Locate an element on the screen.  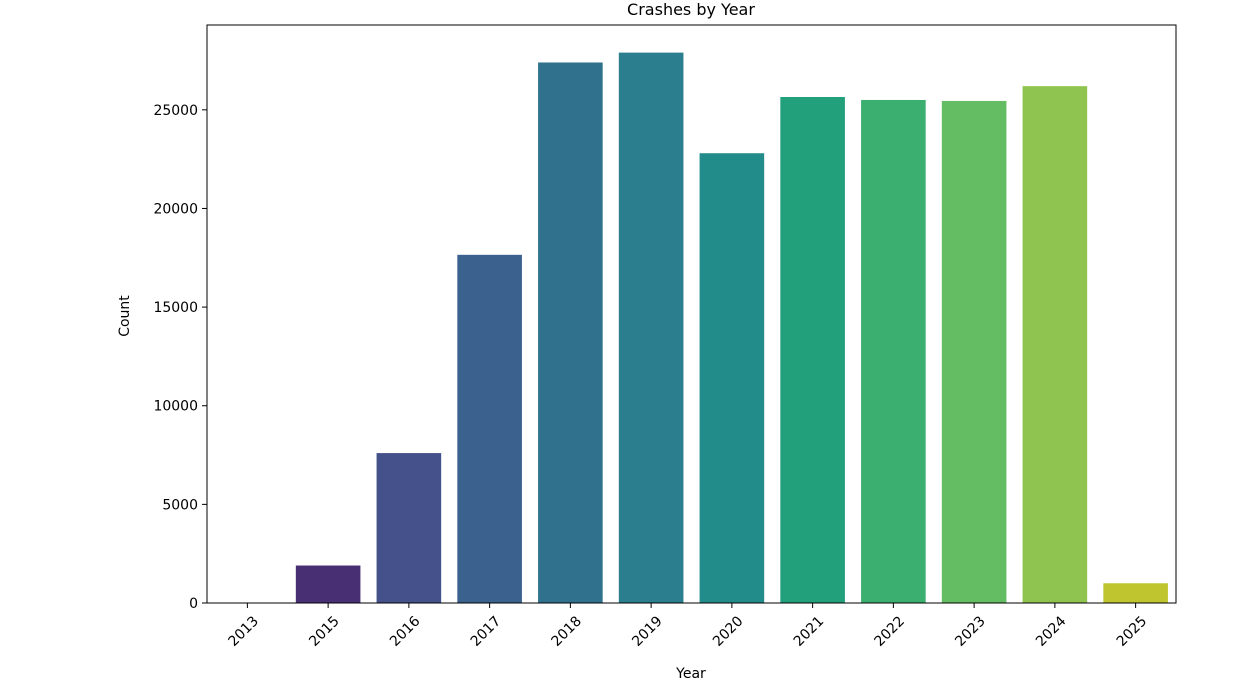
y-tick-label: 5000 is located at coordinates (180, 505).